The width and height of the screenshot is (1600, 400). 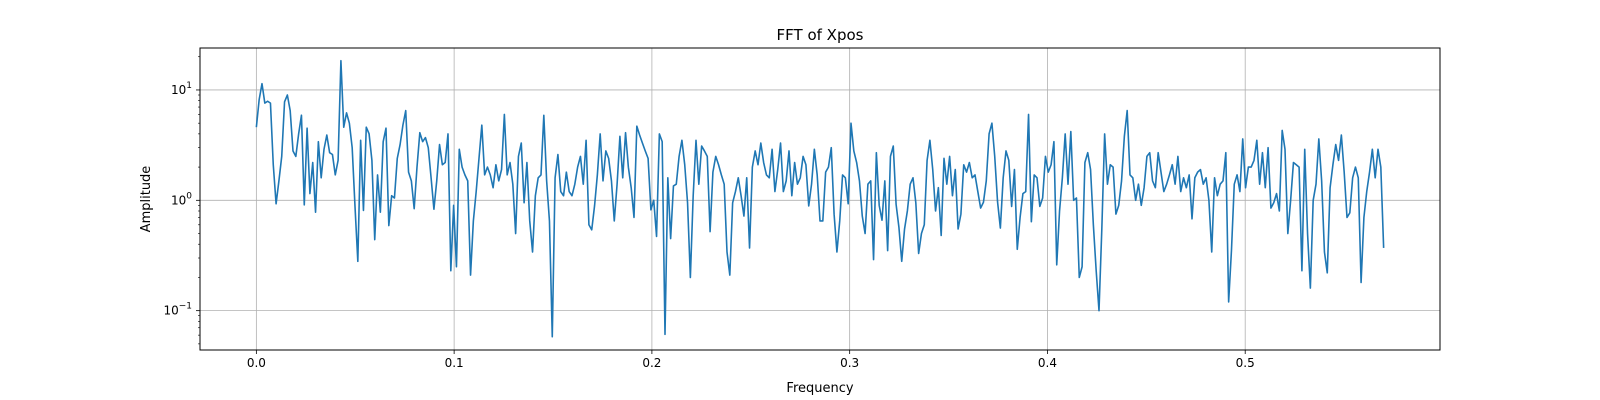 I want to click on y-tick-label: 10⁰, so click(x=181, y=199).